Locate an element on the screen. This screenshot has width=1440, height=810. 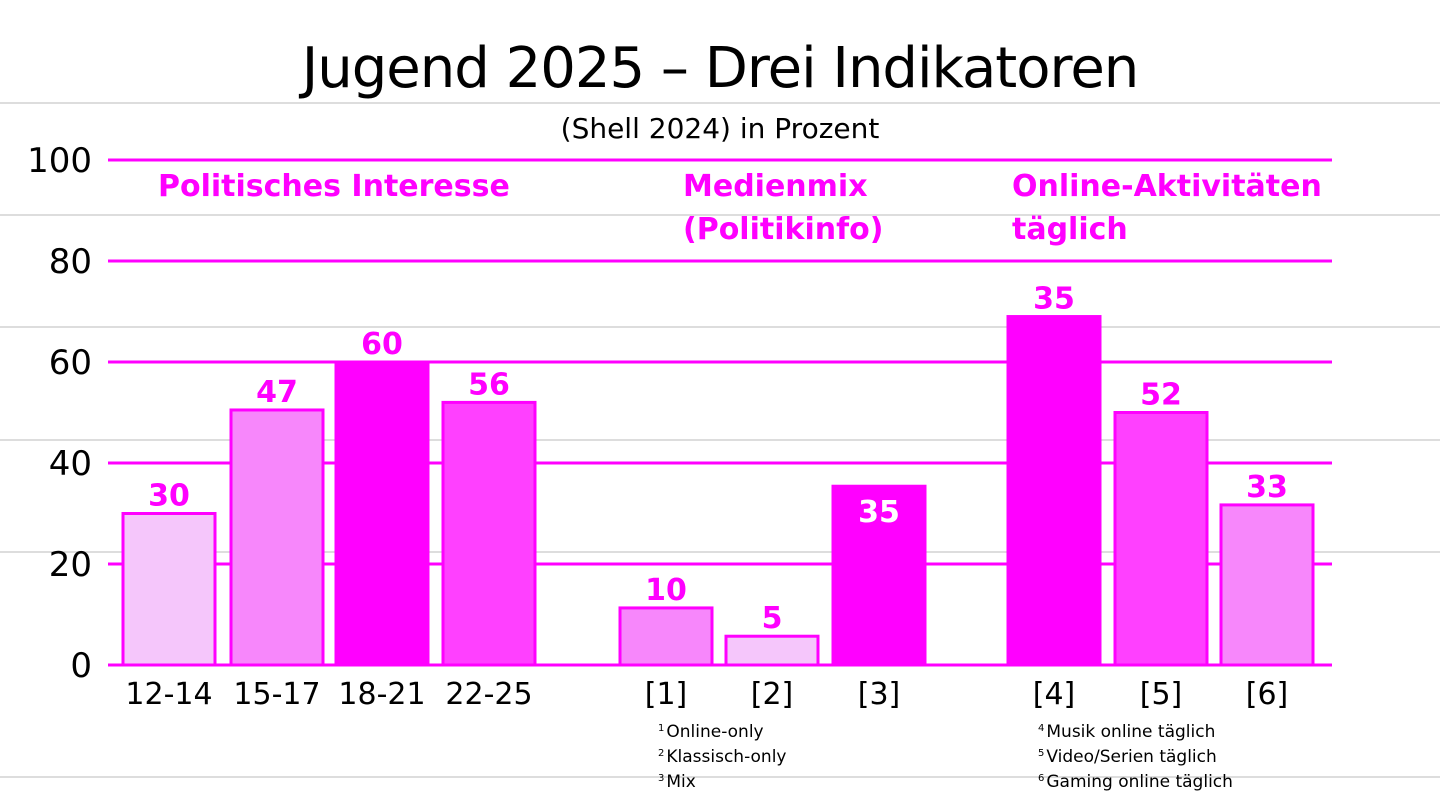
footnote-number: 2 is located at coordinates (661, 753).